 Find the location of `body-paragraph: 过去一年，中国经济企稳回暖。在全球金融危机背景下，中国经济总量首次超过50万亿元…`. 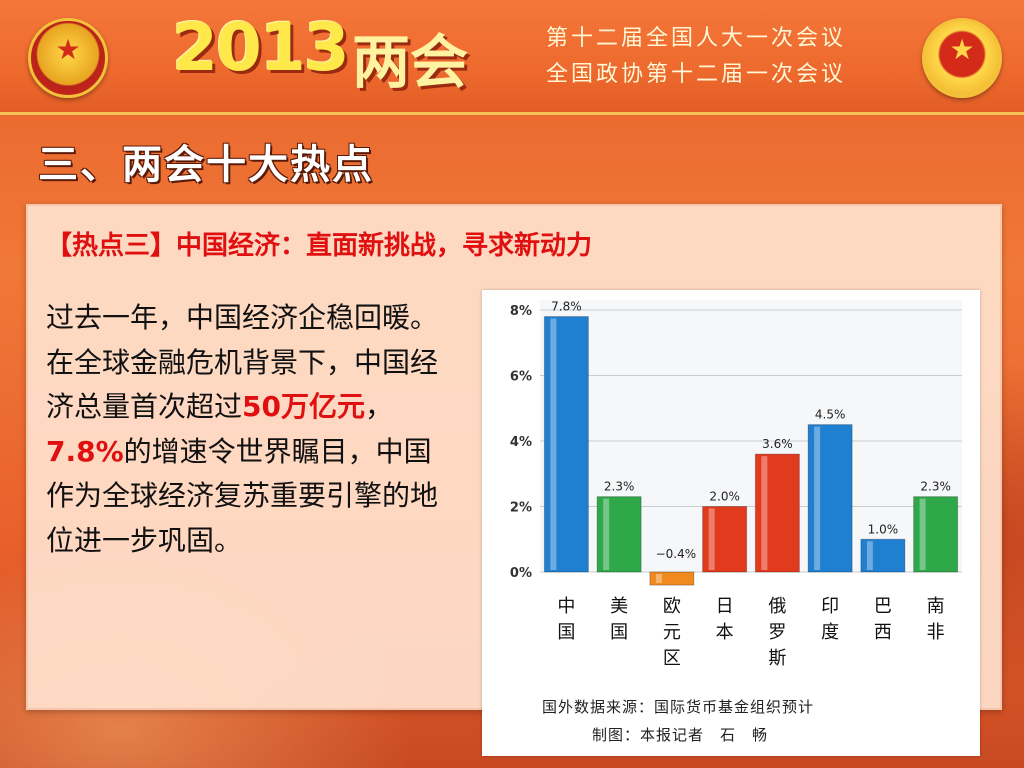

body-paragraph: 过去一年，中国经济企稳回暖。在全球金融危机背景下，中国经济总量首次超过50万亿元… is located at coordinates (246, 429).